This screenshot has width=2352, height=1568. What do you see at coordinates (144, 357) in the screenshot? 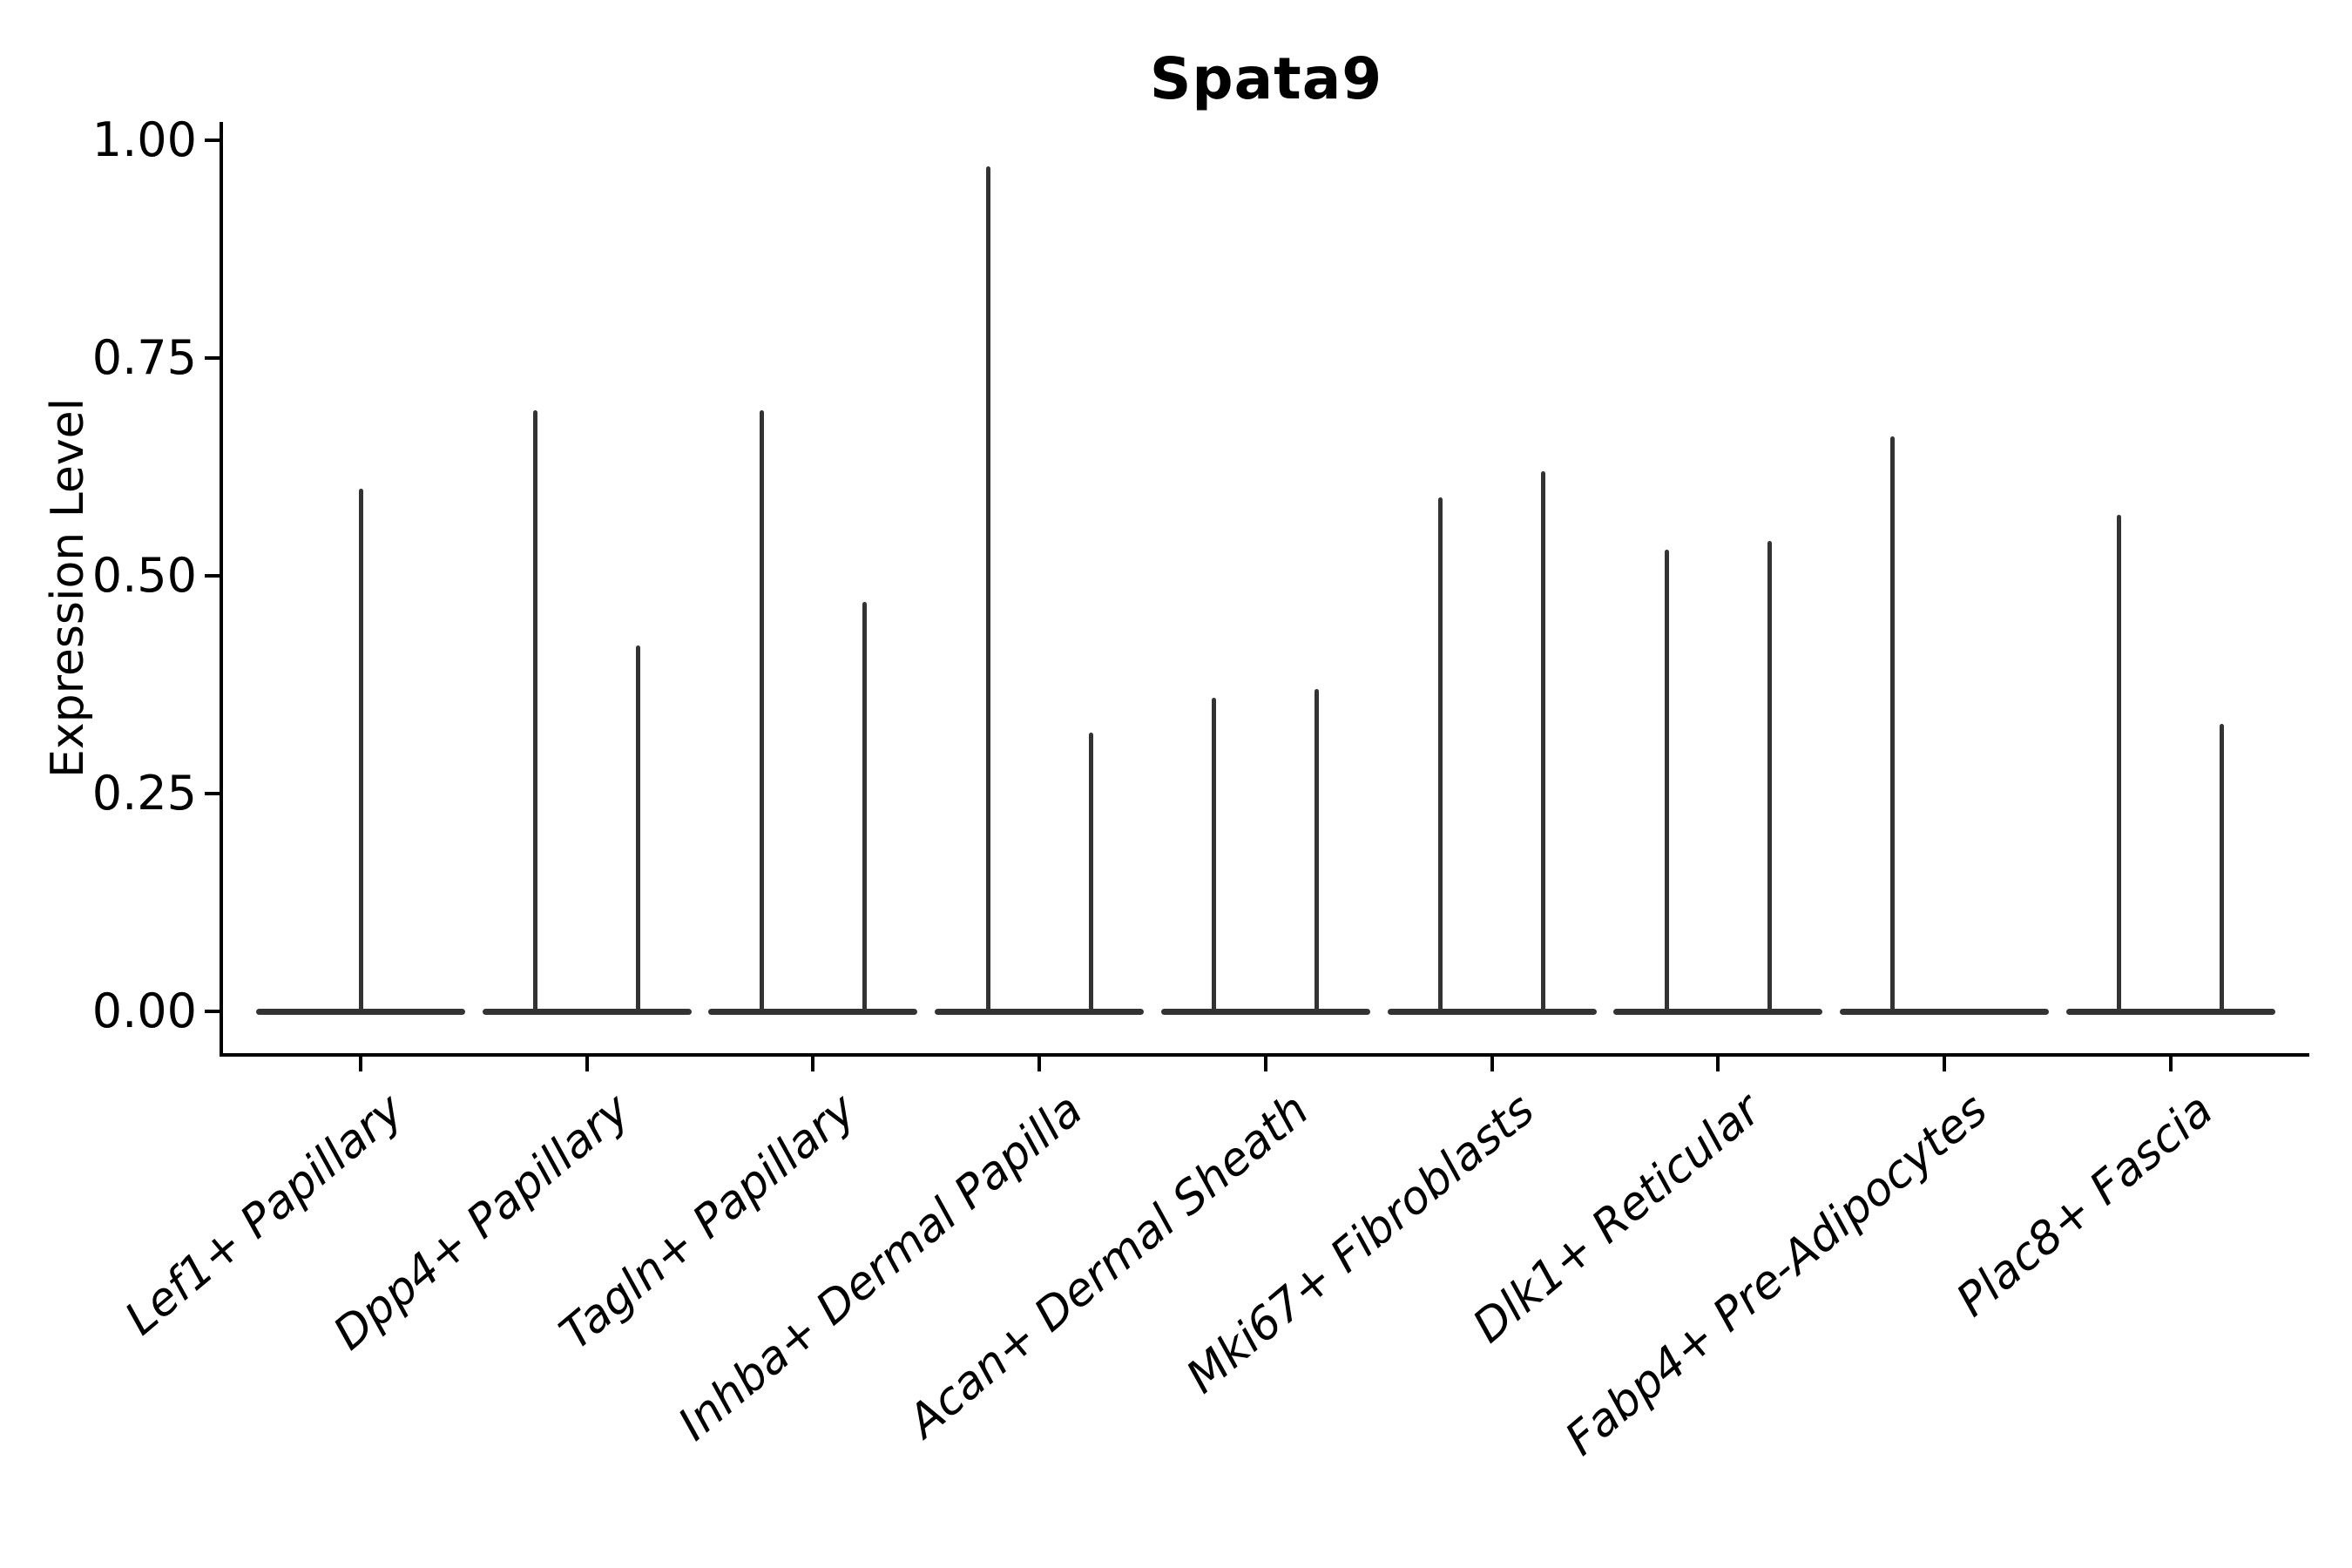
I see `y-tick-label: 0.75` at bounding box center [144, 357].